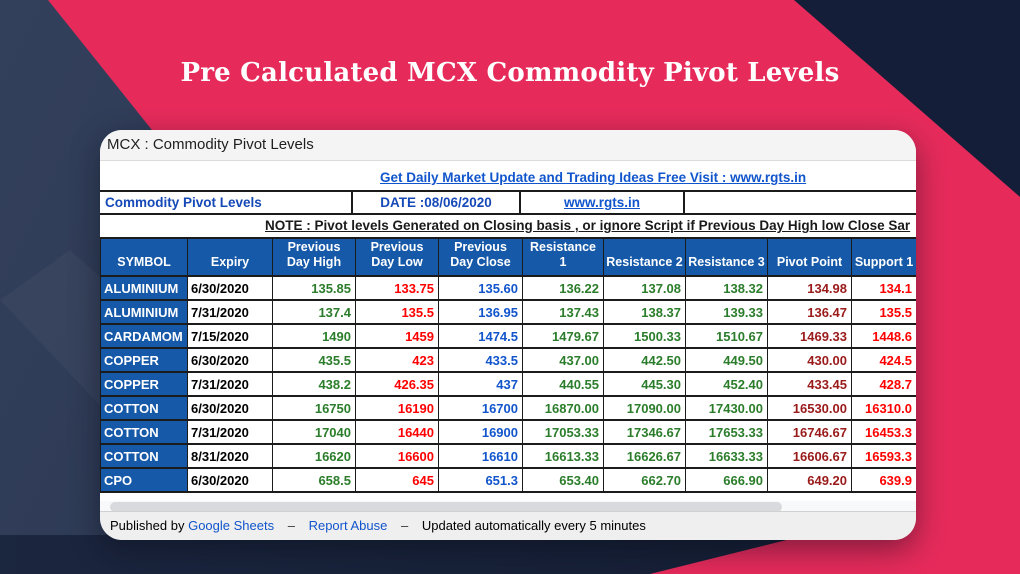 The width and height of the screenshot is (1020, 574). What do you see at coordinates (480, 480) in the screenshot?
I see `prev-day-close-cell: 651.3` at bounding box center [480, 480].